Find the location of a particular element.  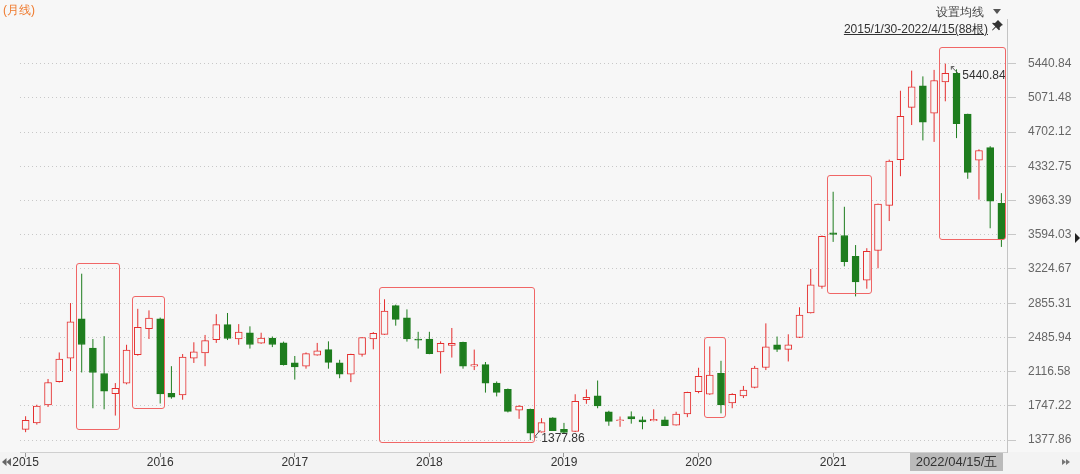

x-tick-label: 2020 is located at coordinates (699, 461).